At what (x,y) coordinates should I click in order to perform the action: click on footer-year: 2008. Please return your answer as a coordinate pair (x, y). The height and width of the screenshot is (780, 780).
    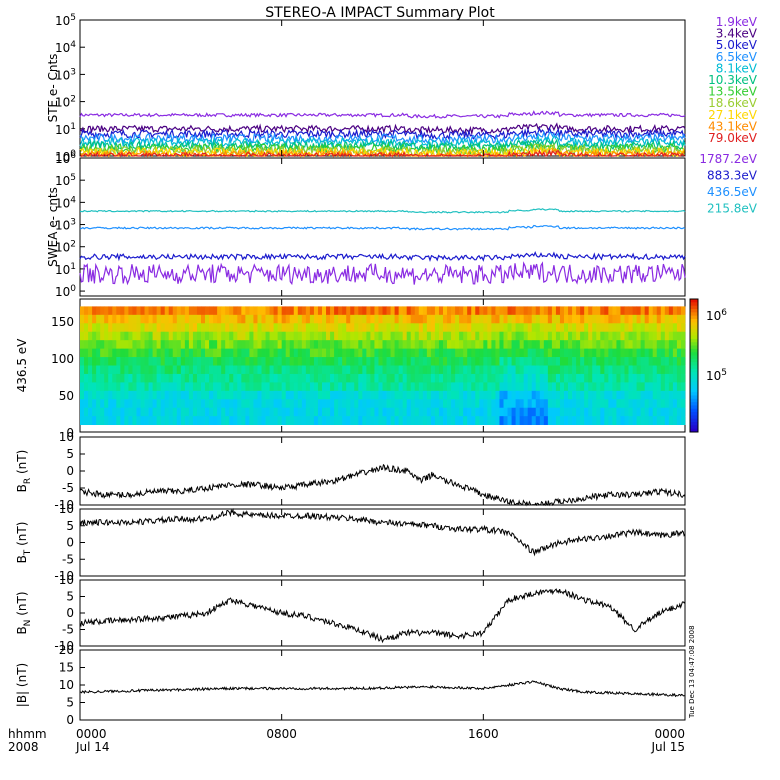
    Looking at the image, I should click on (23, 747).